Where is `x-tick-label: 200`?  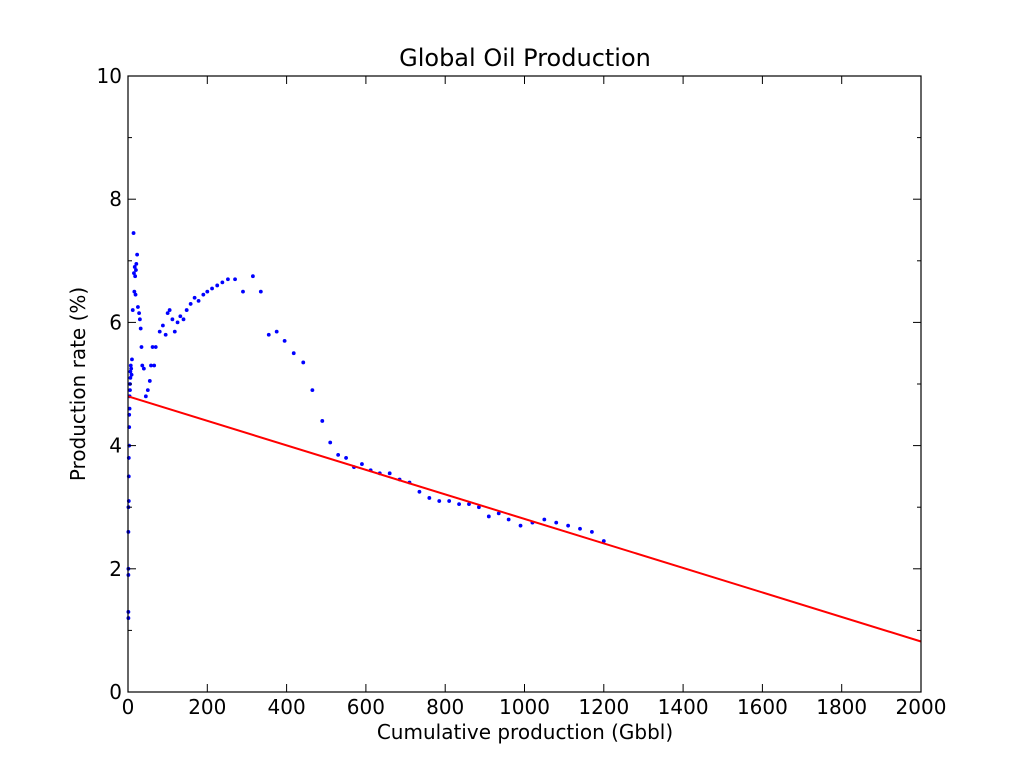 x-tick-label: 200 is located at coordinates (207, 707).